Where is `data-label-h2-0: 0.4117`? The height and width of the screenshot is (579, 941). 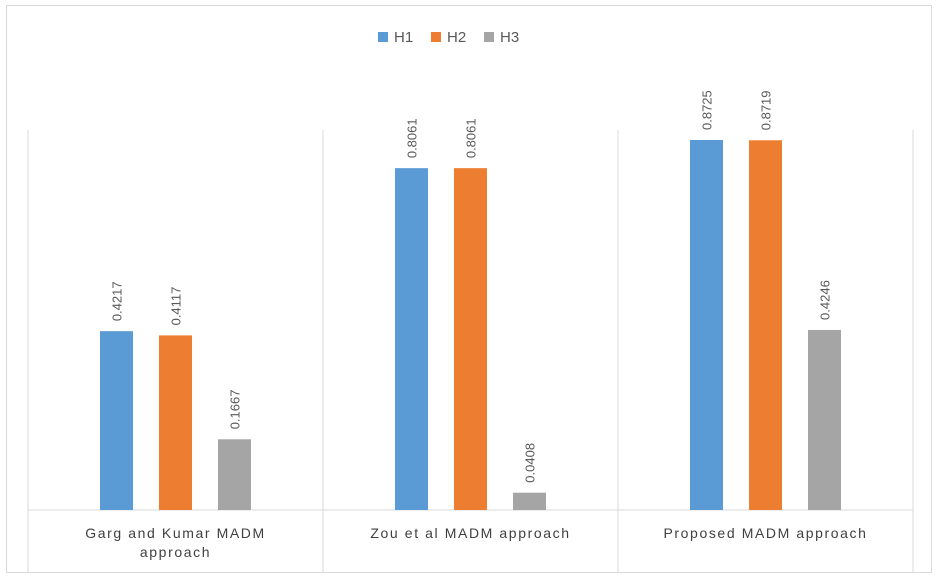
data-label-h2-0: 0.4117 is located at coordinates (176, 306).